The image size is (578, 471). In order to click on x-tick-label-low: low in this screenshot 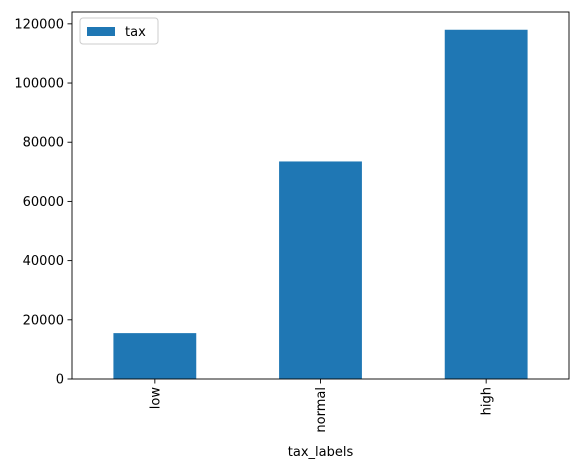, I will do `click(155, 398)`.